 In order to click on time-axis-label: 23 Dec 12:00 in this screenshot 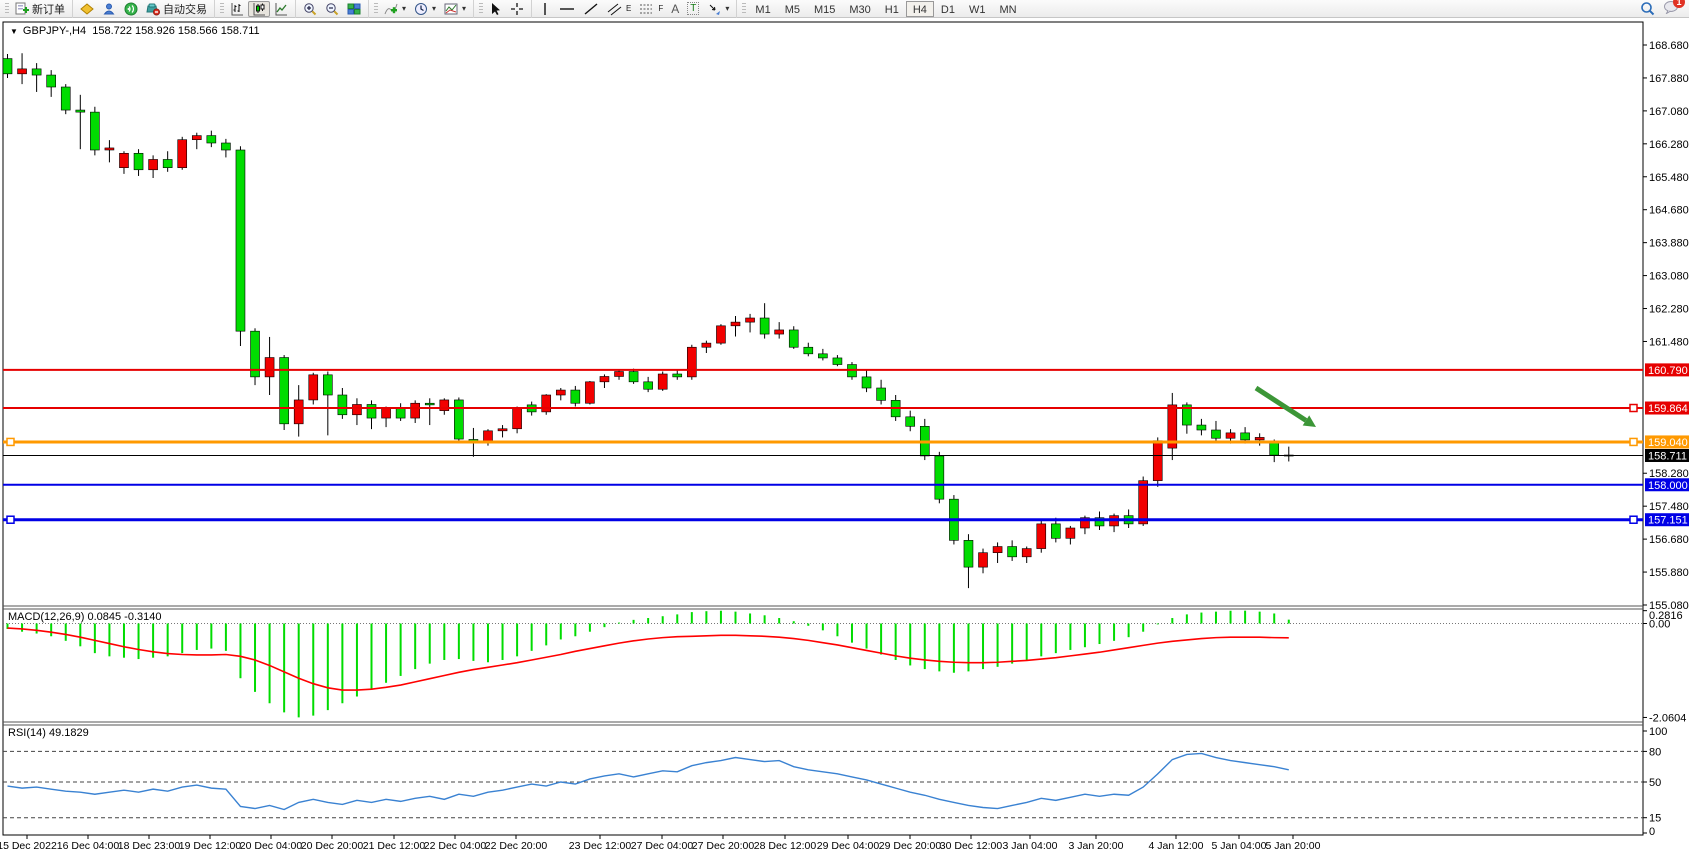, I will do `click(600, 846)`.